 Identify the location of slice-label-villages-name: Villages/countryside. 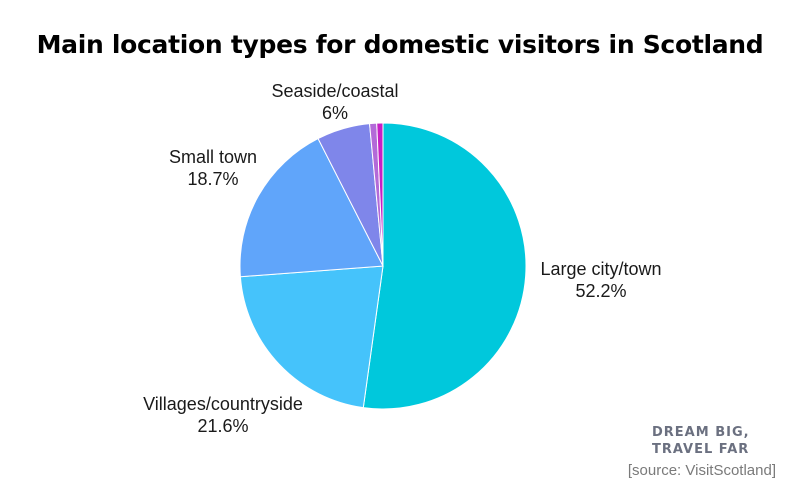
(223, 404).